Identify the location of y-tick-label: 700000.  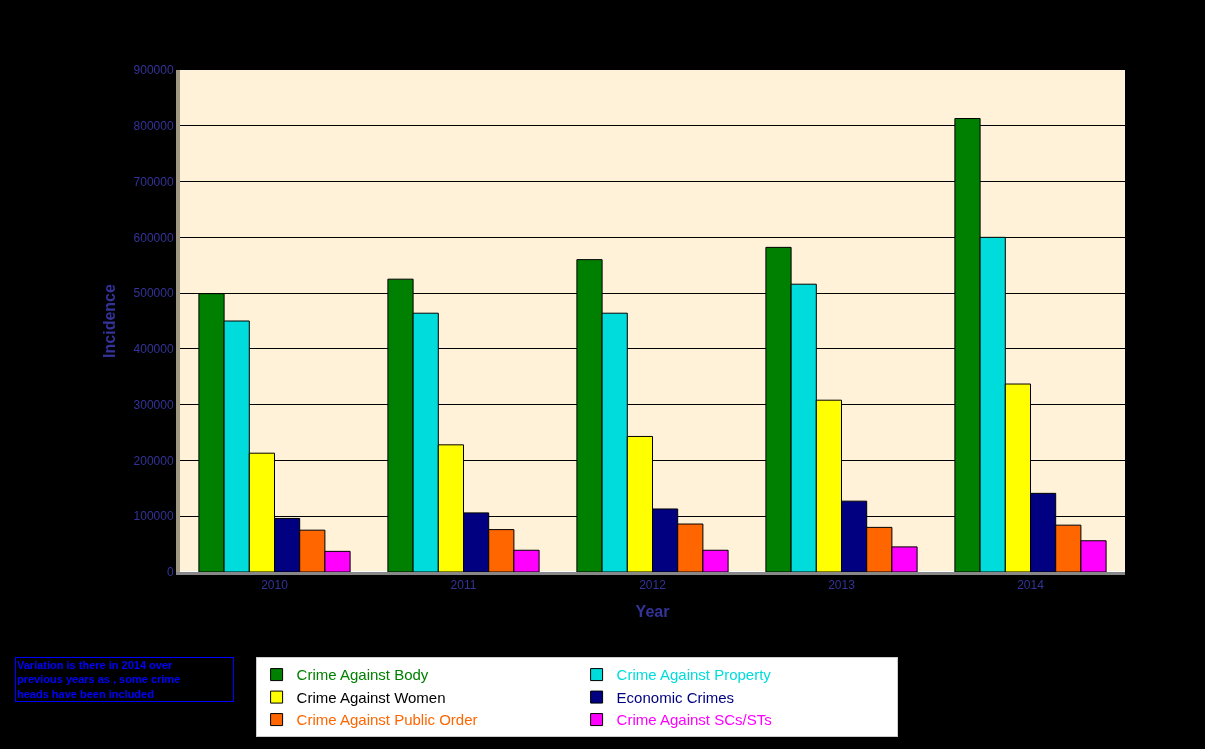
(153, 181).